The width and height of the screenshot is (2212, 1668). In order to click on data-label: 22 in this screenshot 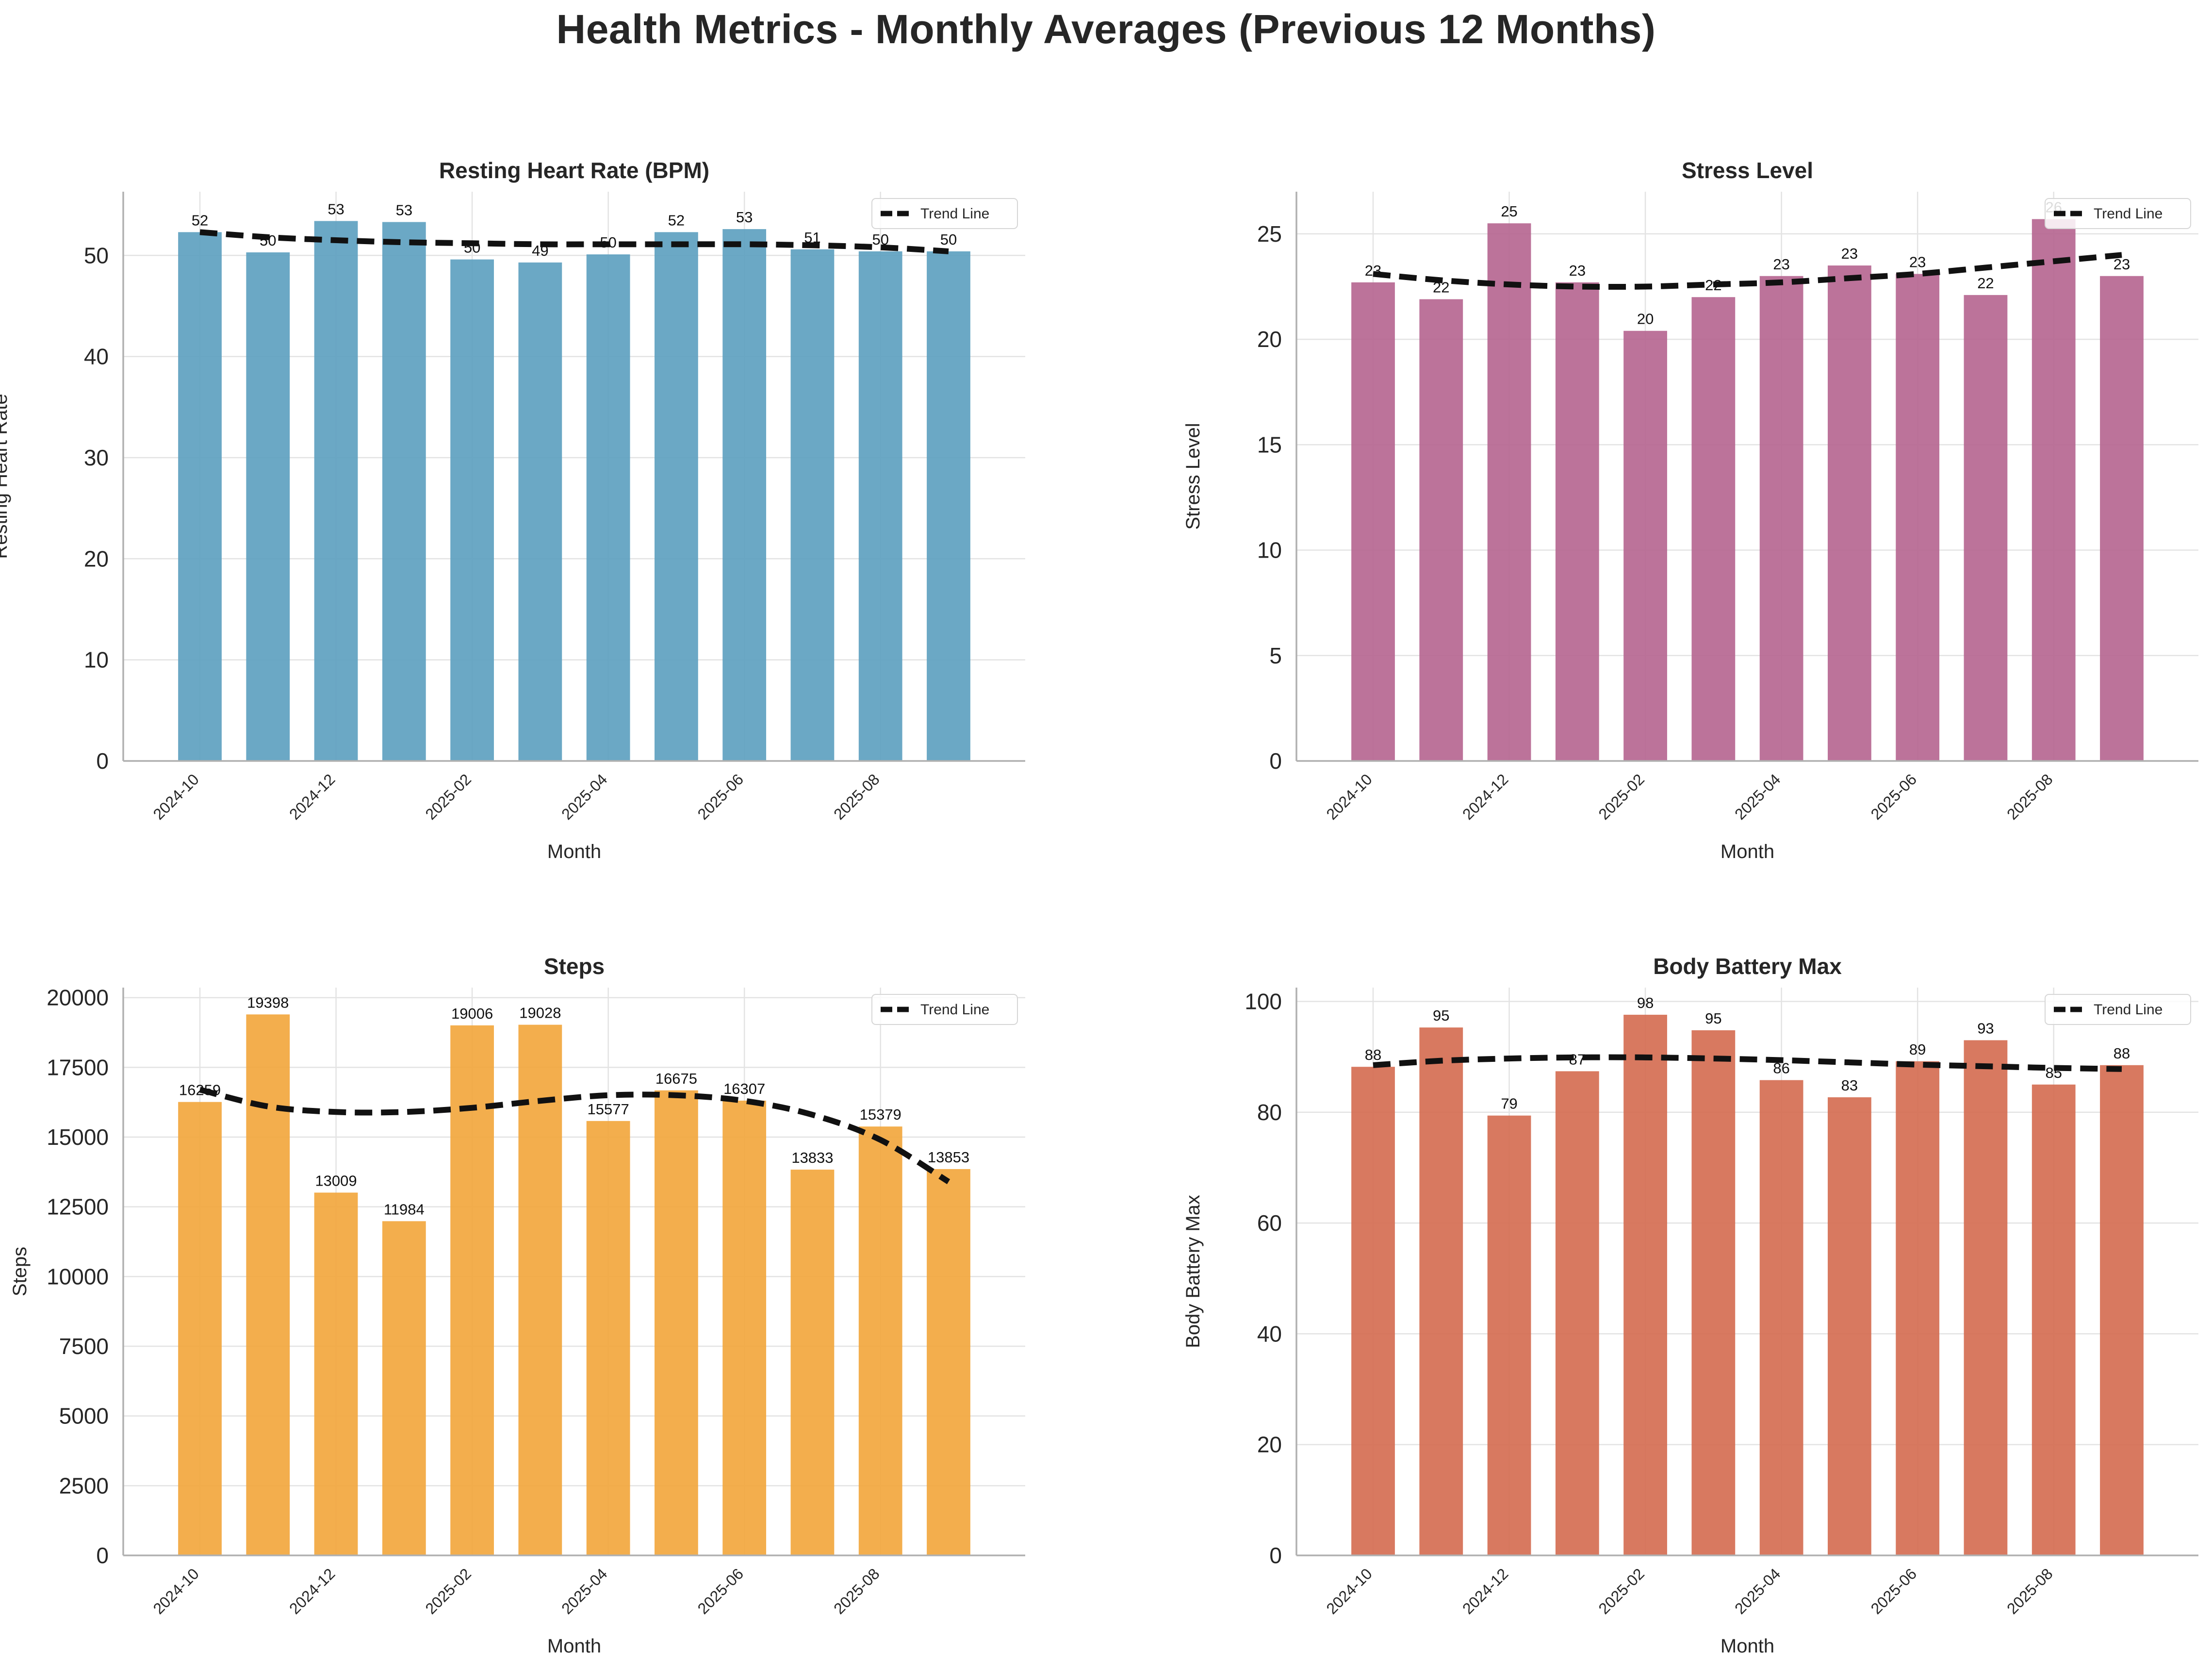, I will do `click(1985, 283)`.